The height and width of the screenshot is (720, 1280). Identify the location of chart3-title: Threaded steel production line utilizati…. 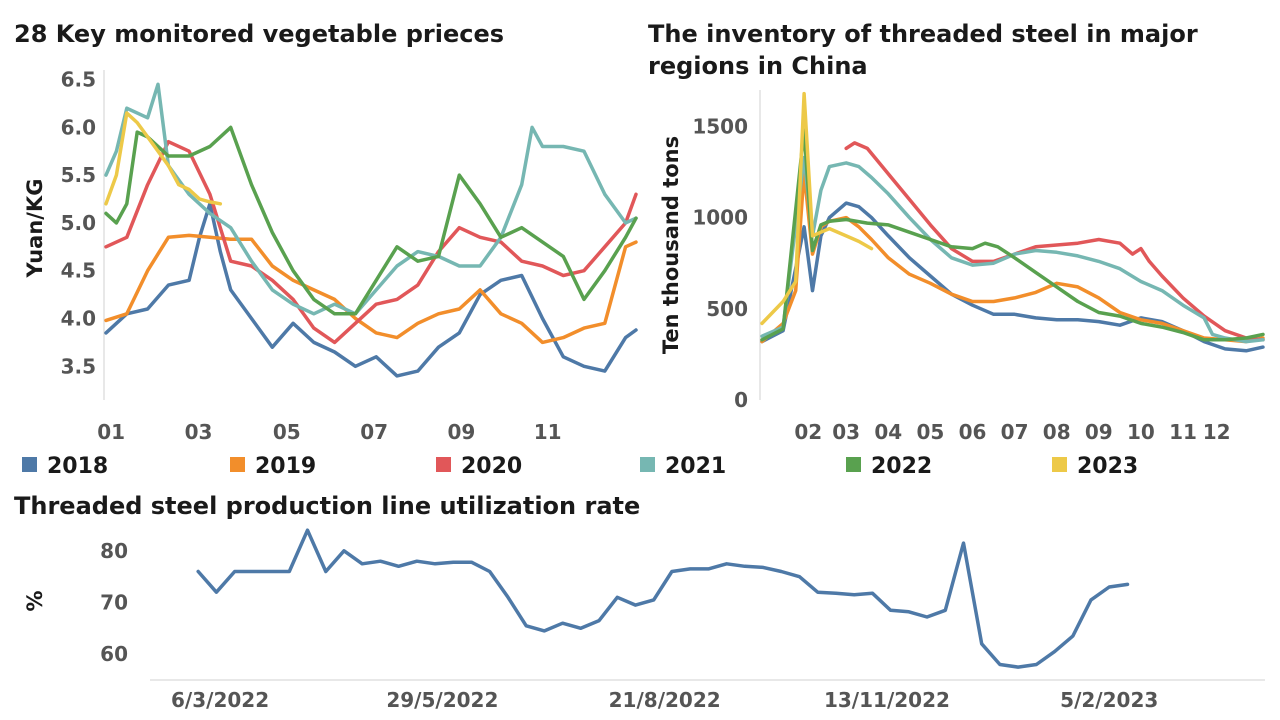
(327, 506).